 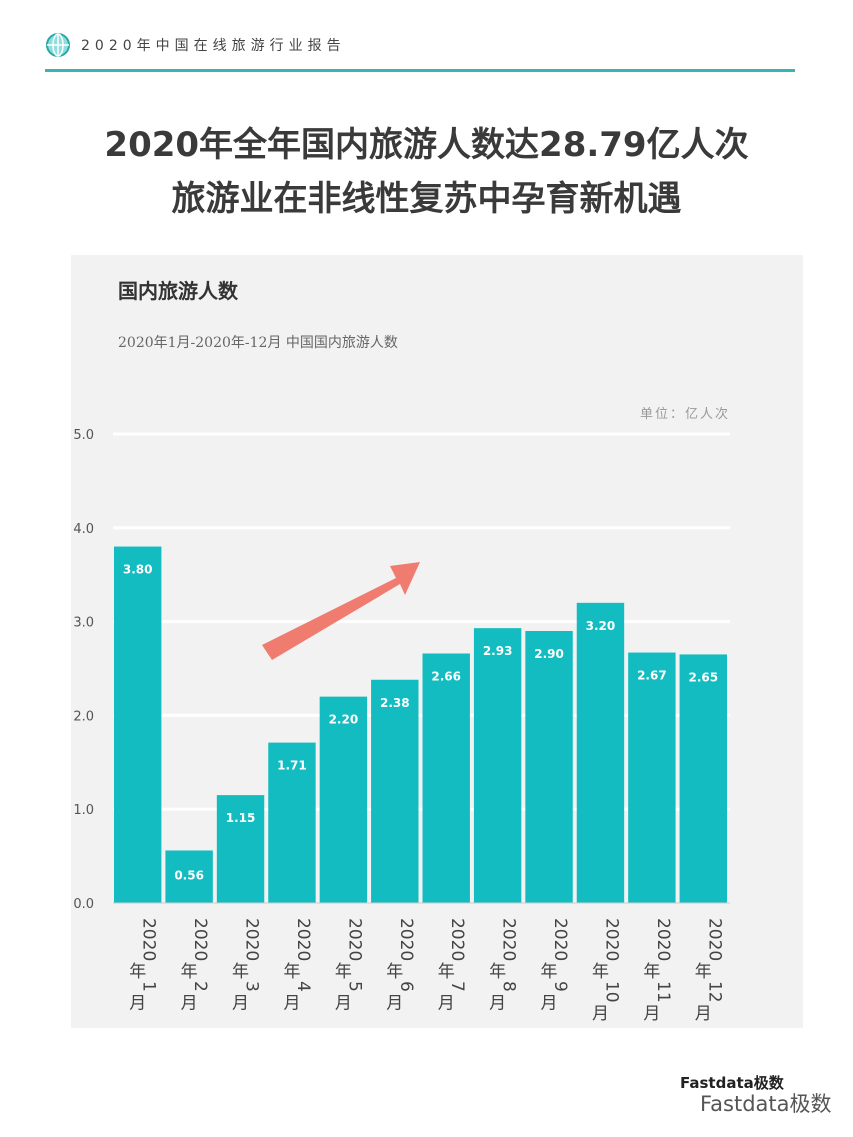 I want to click on y-tick-label: 2.0, so click(x=83, y=716).